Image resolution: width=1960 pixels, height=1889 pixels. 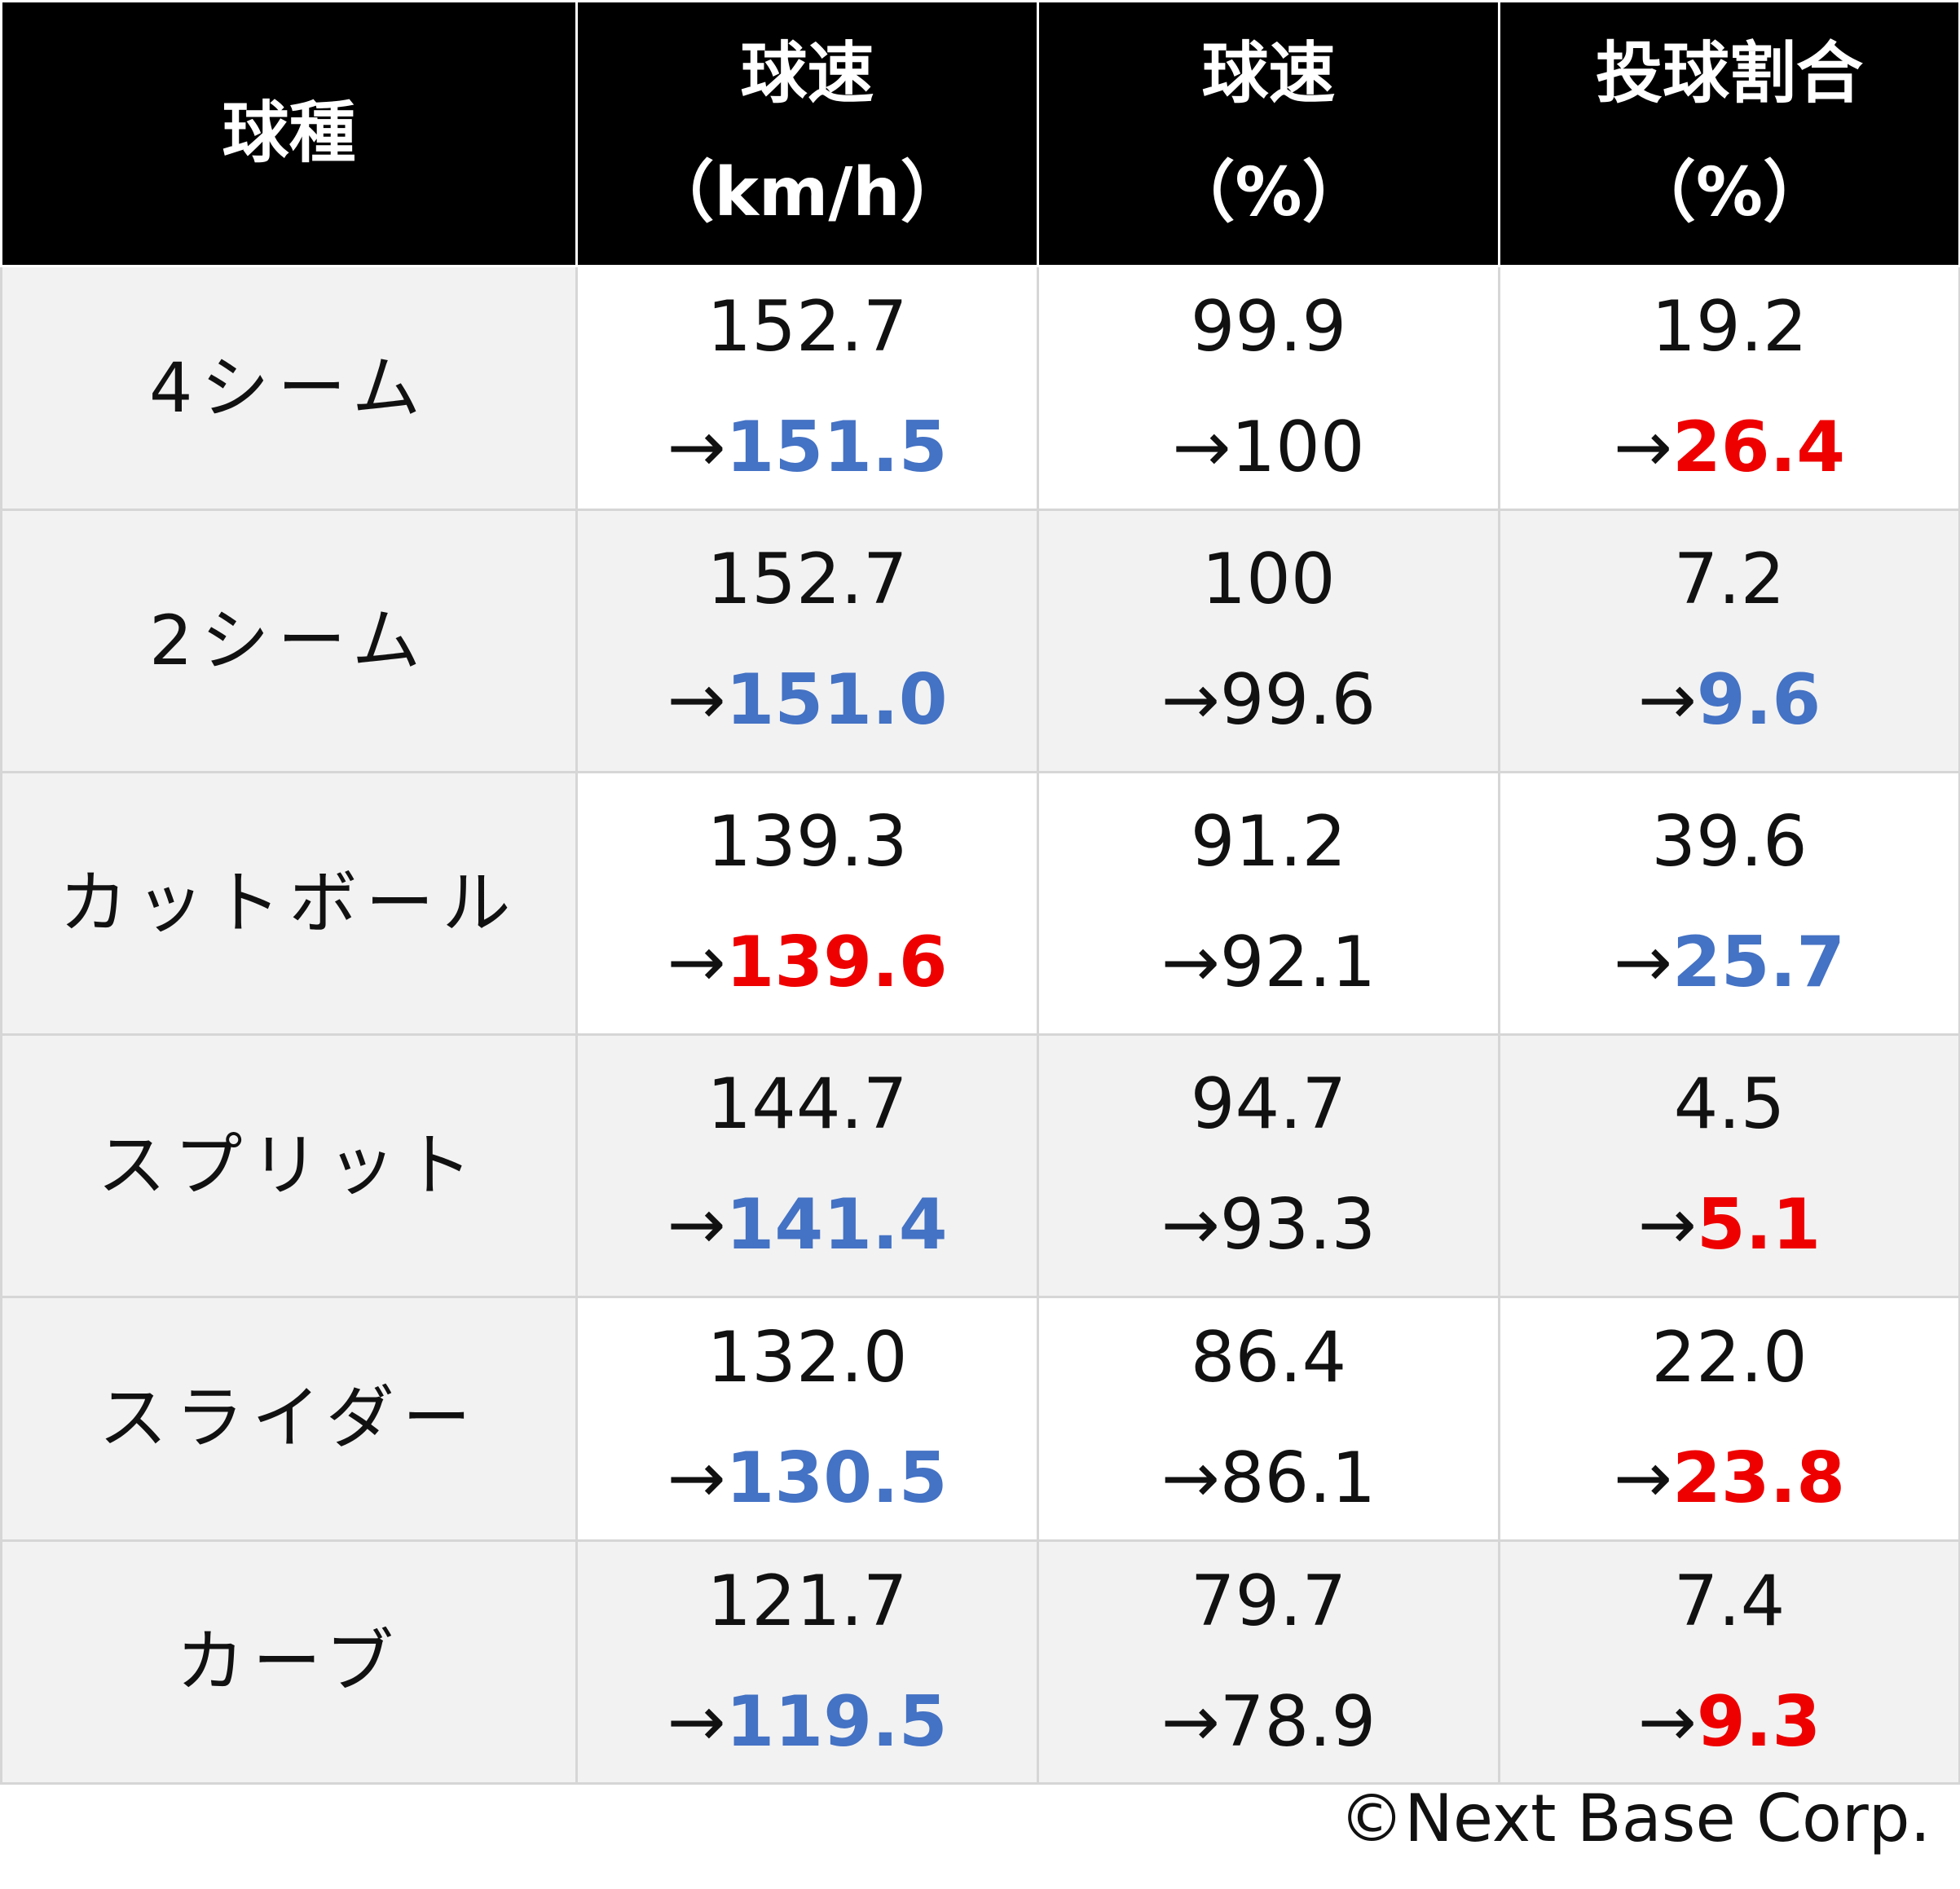 I want to click on value-after: 93.3, so click(x=1297, y=1225).